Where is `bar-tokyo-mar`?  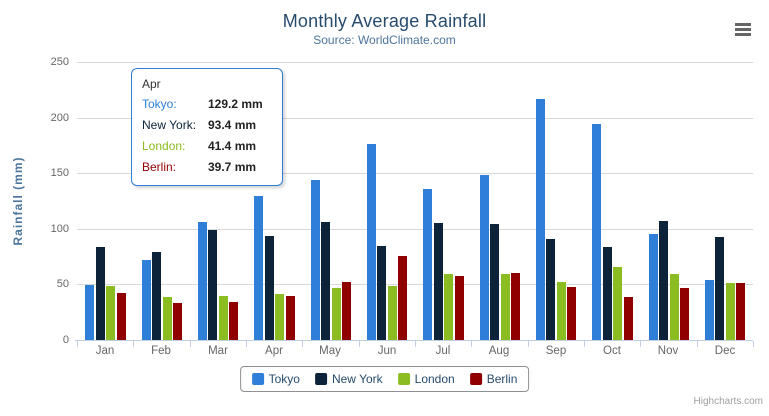 bar-tokyo-mar is located at coordinates (202, 281).